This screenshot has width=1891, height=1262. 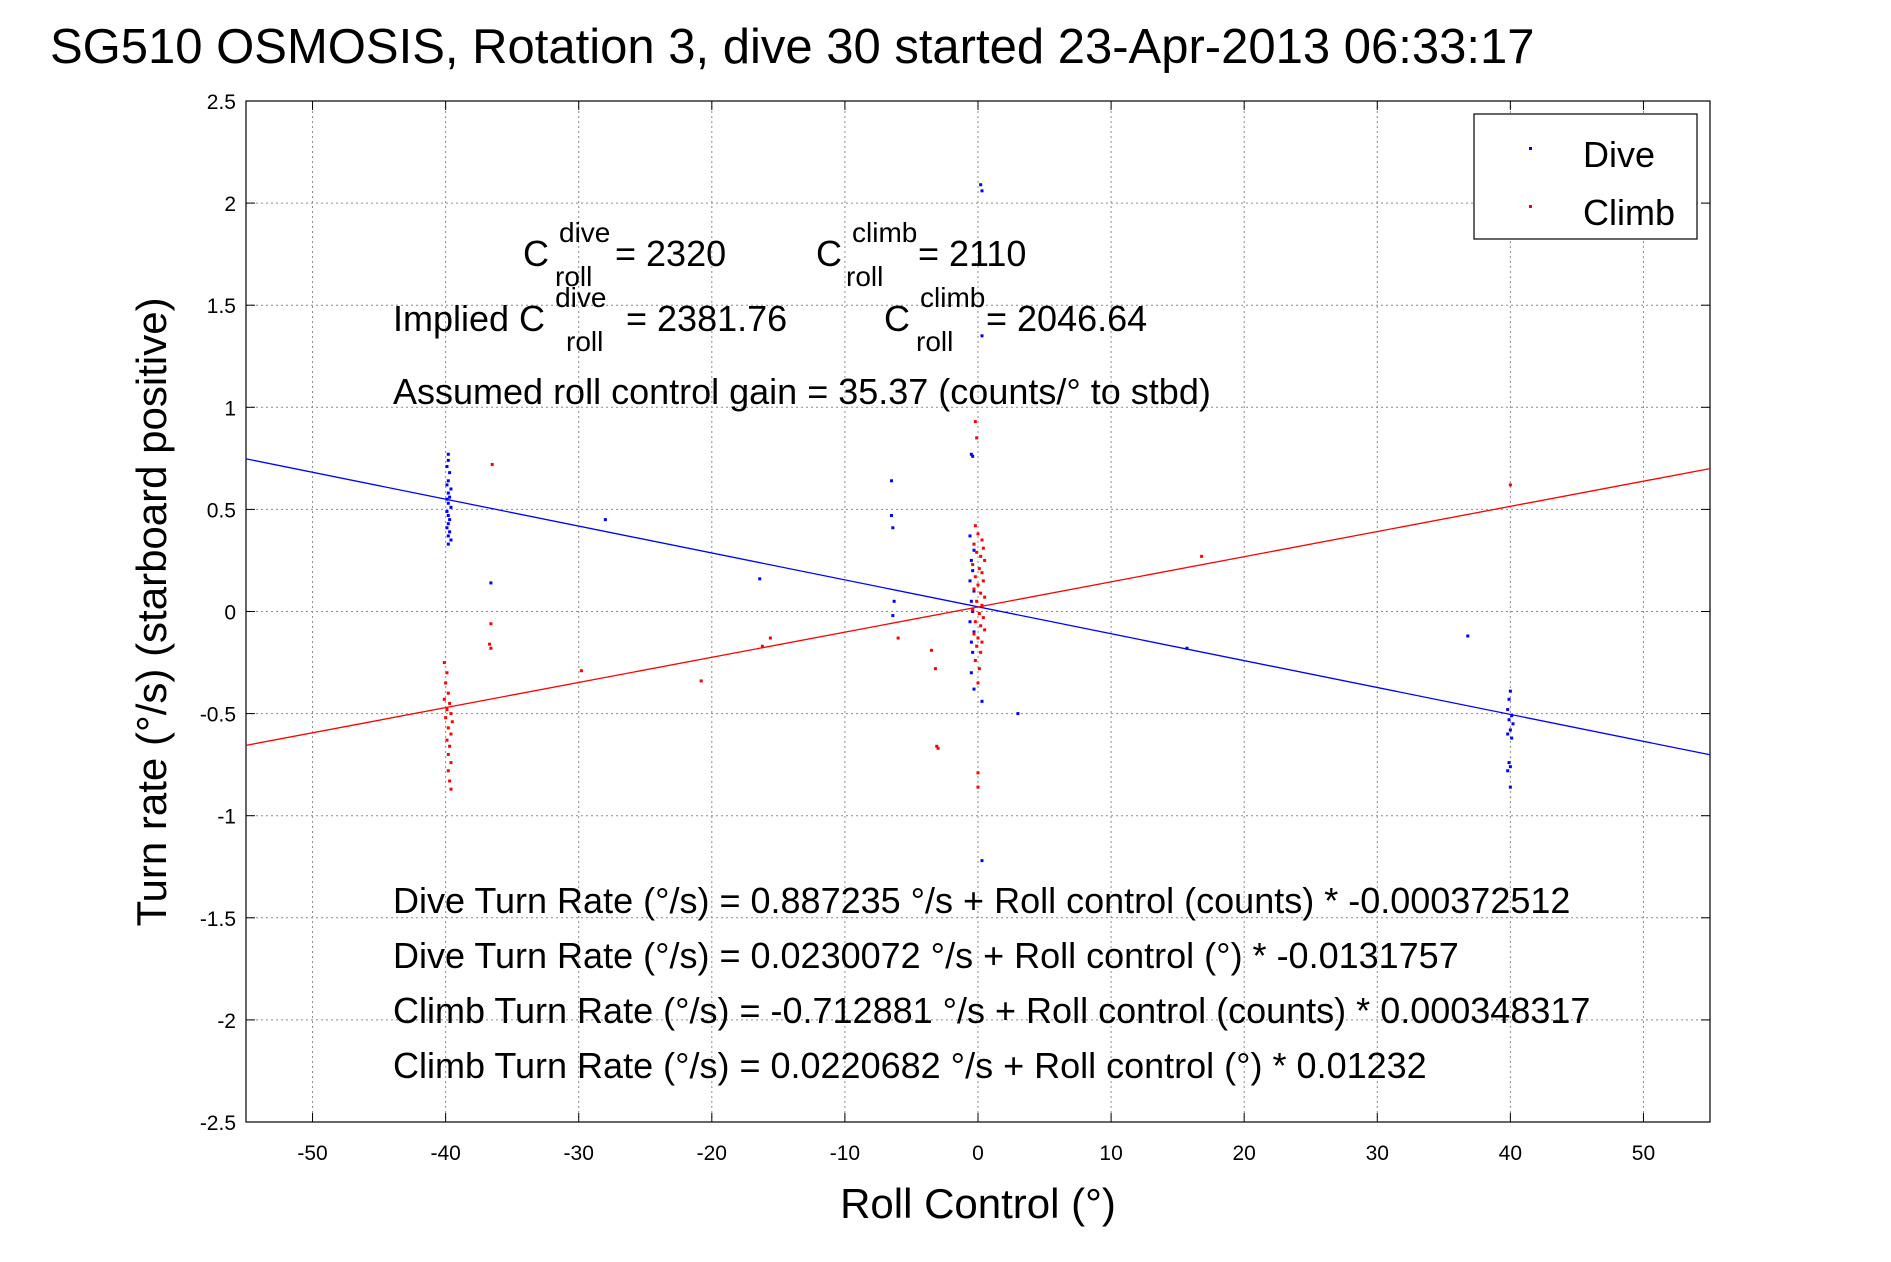 What do you see at coordinates (1015, 316) in the screenshot?
I see `annotation-implied-climb: C climb roll = 2046.64` at bounding box center [1015, 316].